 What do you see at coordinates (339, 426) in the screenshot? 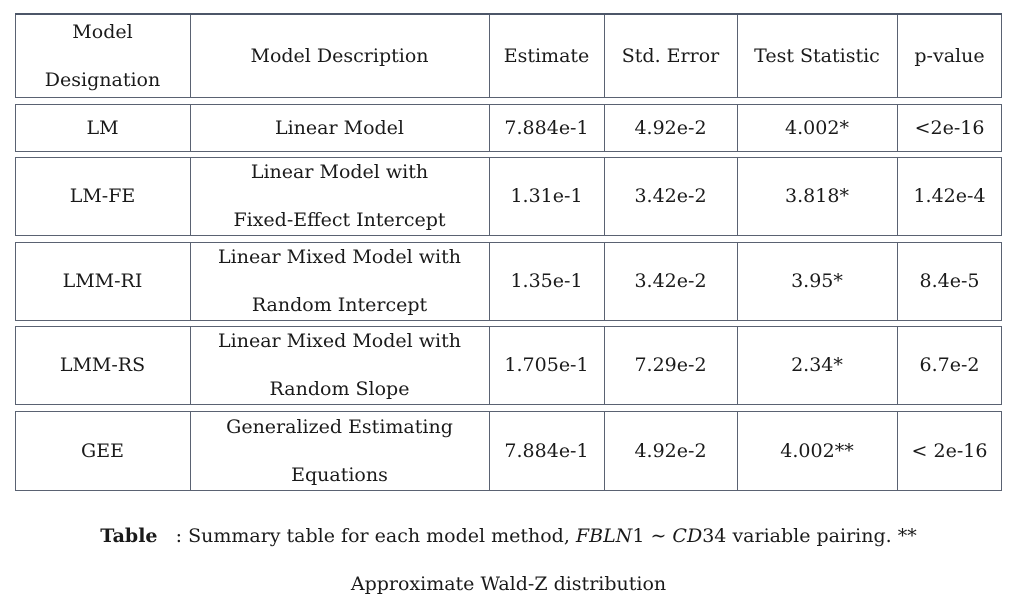
I see `cell-description-text: Generalized Estimating` at bounding box center [339, 426].